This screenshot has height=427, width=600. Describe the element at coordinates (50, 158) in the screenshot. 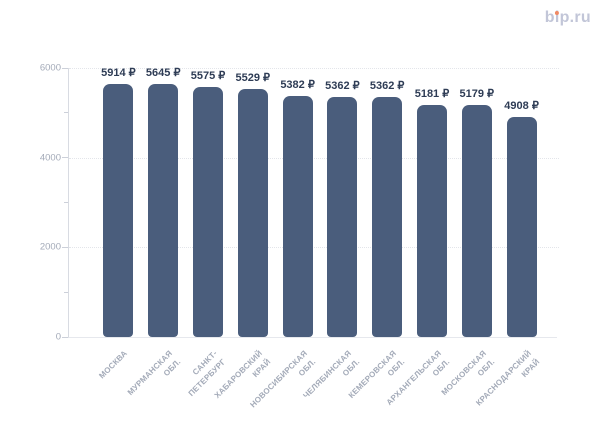

I see `y-axis-label-4000: 4000` at that location.